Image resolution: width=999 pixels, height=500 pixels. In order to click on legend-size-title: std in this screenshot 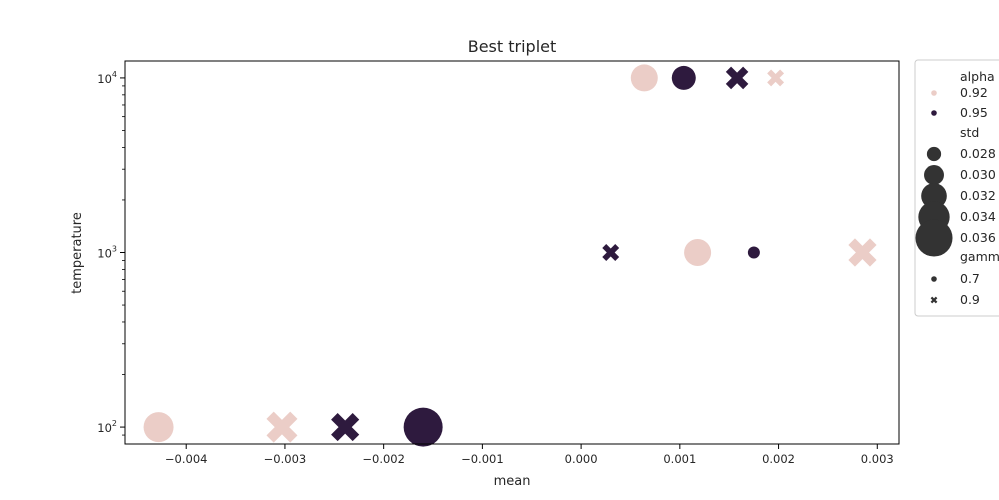, I will do `click(969, 132)`.